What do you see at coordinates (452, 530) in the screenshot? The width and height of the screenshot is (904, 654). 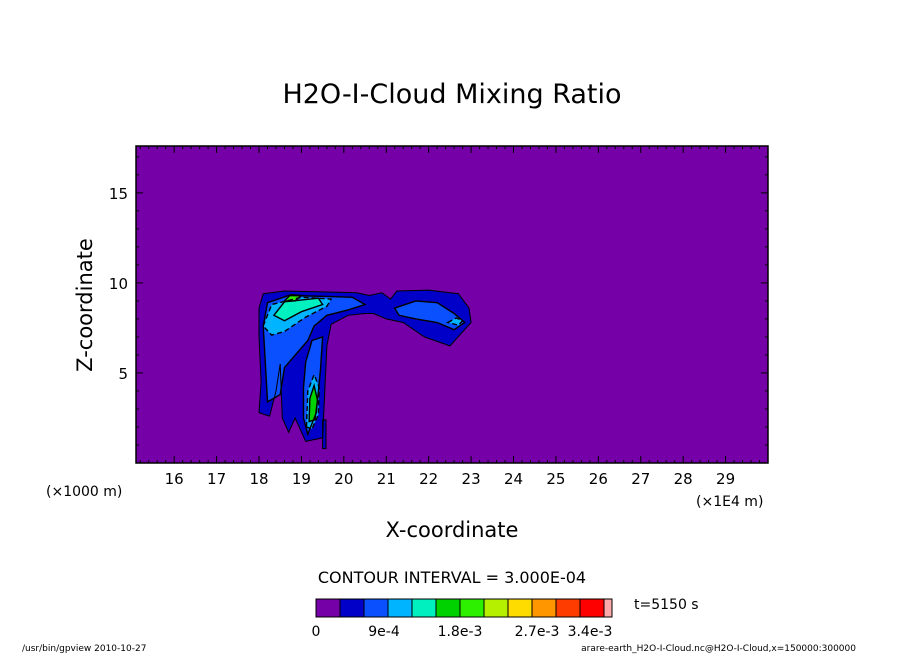 I see `x-axis-label: X-coordinate` at bounding box center [452, 530].